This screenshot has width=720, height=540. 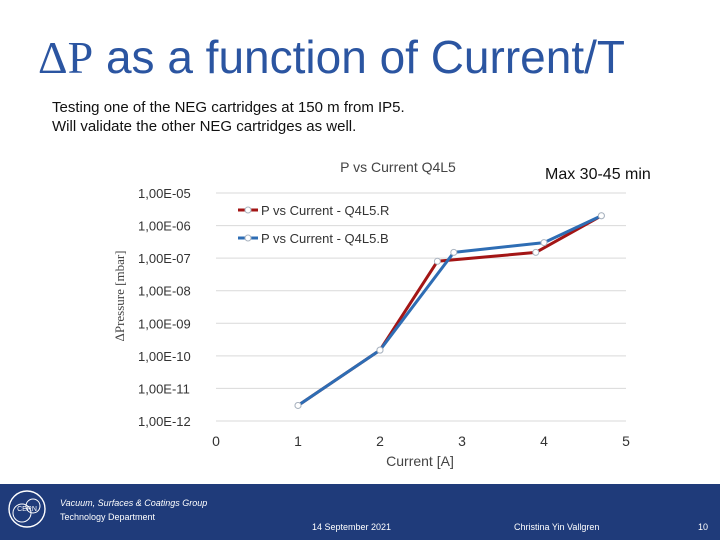 What do you see at coordinates (420, 461) in the screenshot?
I see `x-axis-label: Current [A]` at bounding box center [420, 461].